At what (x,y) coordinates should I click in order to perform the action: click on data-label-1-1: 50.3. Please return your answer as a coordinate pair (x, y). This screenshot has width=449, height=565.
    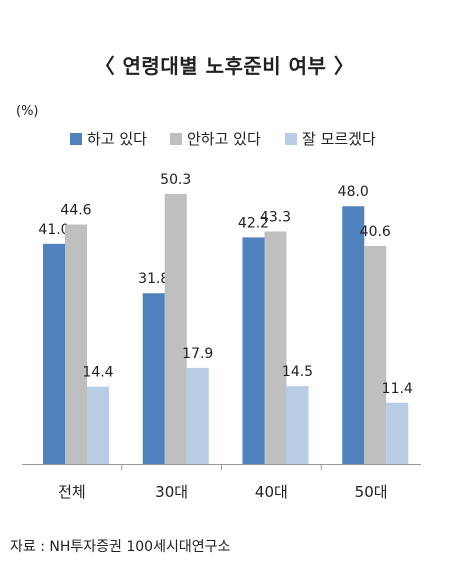
    Looking at the image, I should click on (175, 180).